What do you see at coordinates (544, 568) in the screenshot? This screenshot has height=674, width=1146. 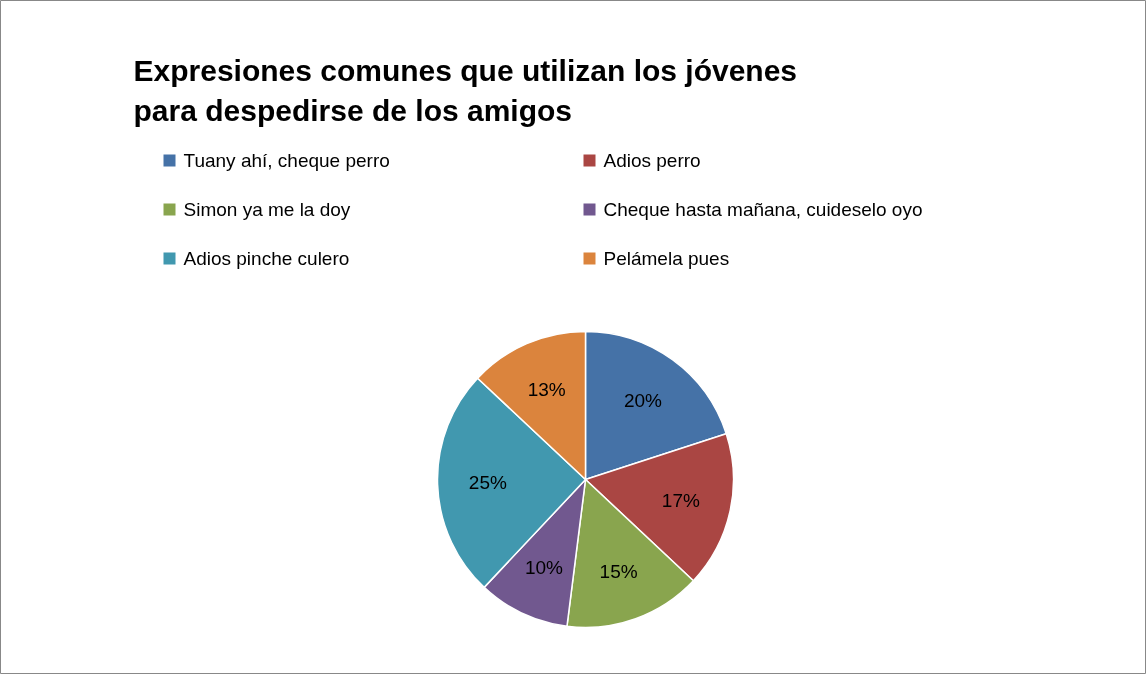 I see `data-label: 10%` at bounding box center [544, 568].